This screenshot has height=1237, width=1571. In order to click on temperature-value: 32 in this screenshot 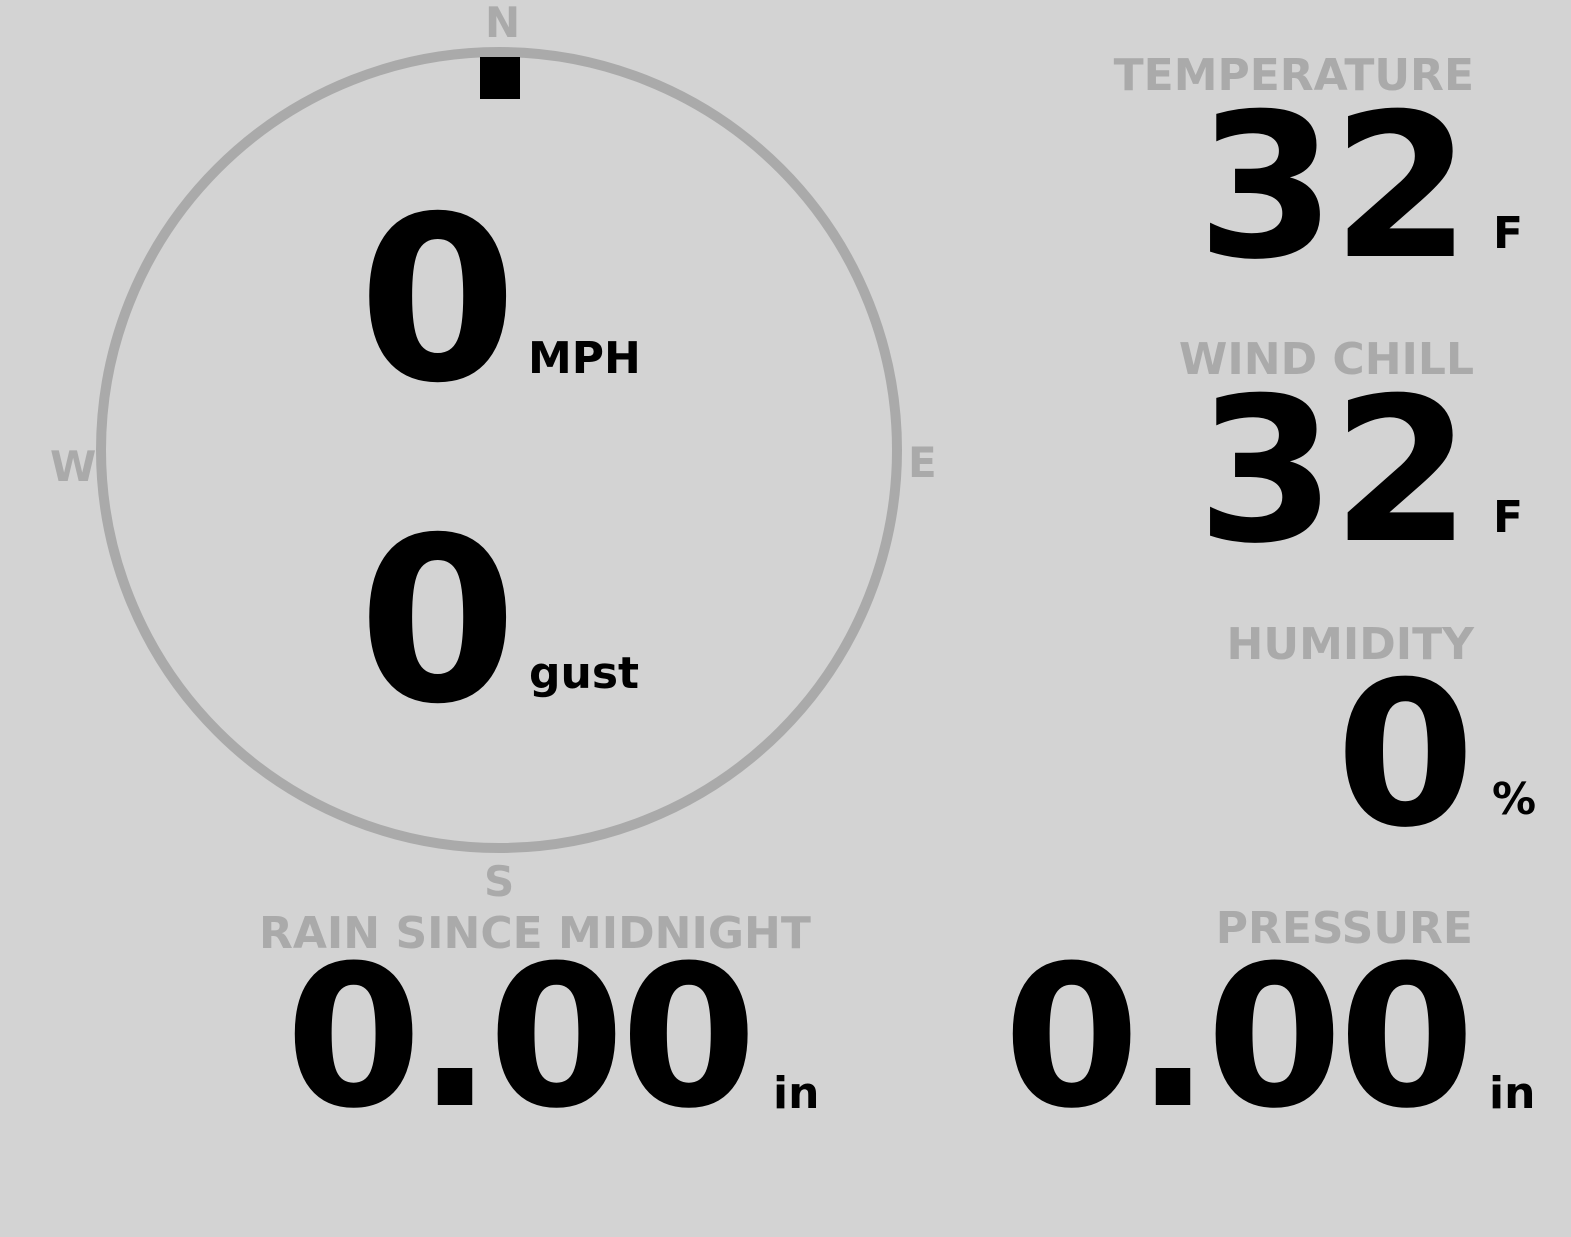, I will do `click(1333, 187)`.